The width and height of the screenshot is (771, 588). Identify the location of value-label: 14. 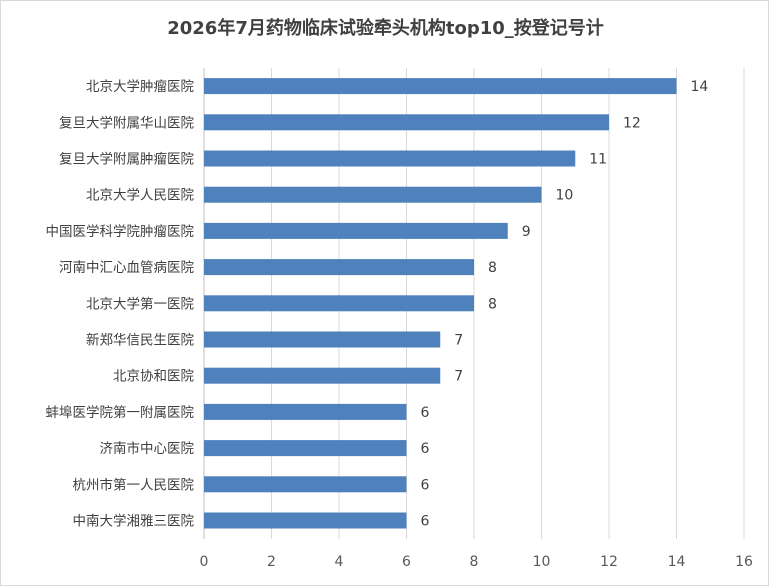
(700, 87).